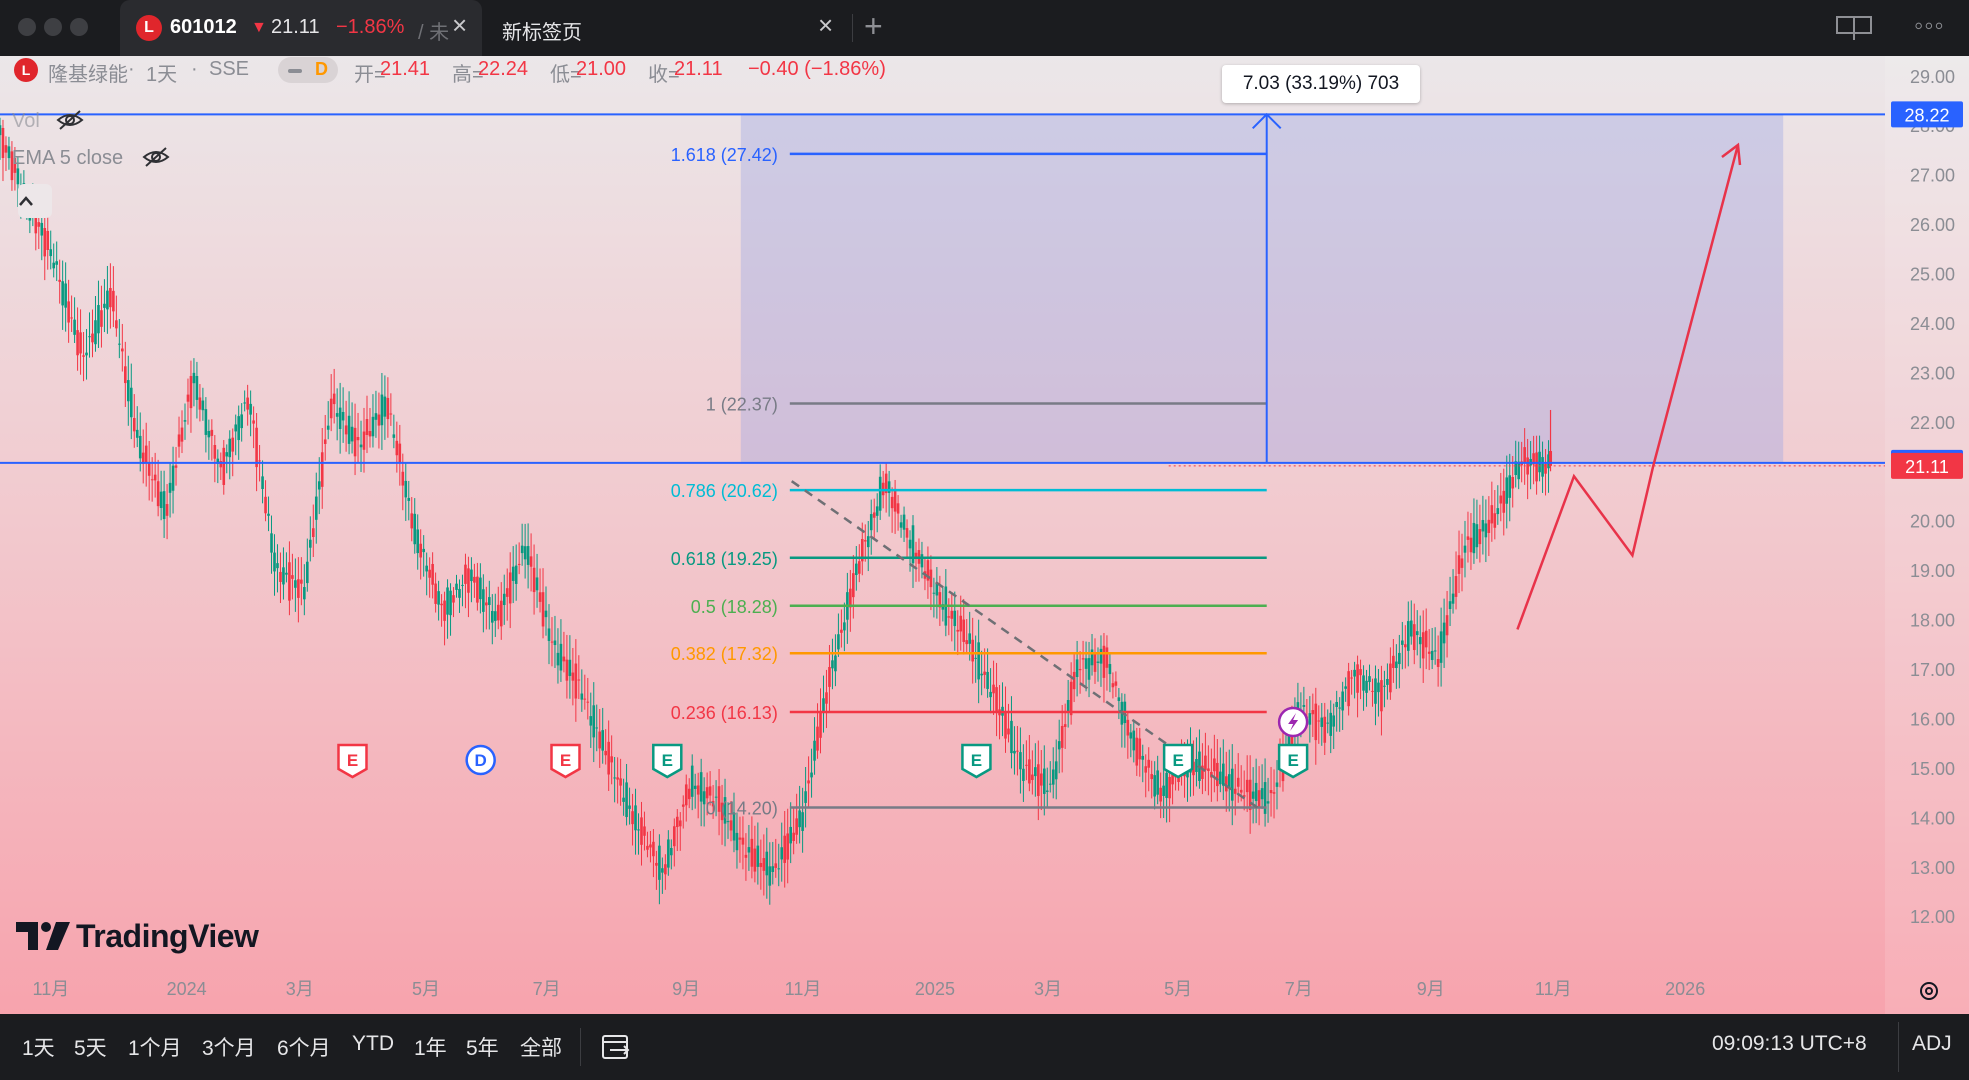 The image size is (1969, 1080). Describe the element at coordinates (1932, 719) in the screenshot. I see `y-axis-tick-label: 16.00` at that location.